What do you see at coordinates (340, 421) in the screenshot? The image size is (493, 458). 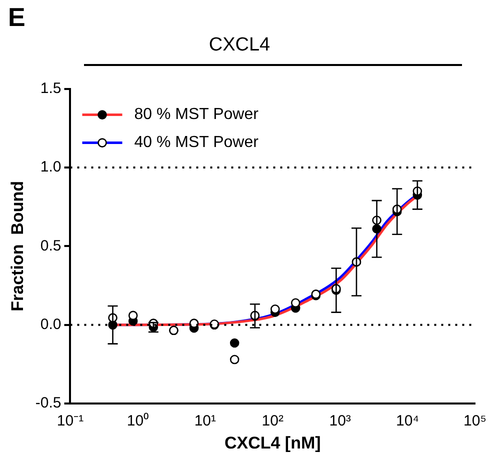 I see `x-tick-label: 10³` at bounding box center [340, 421].